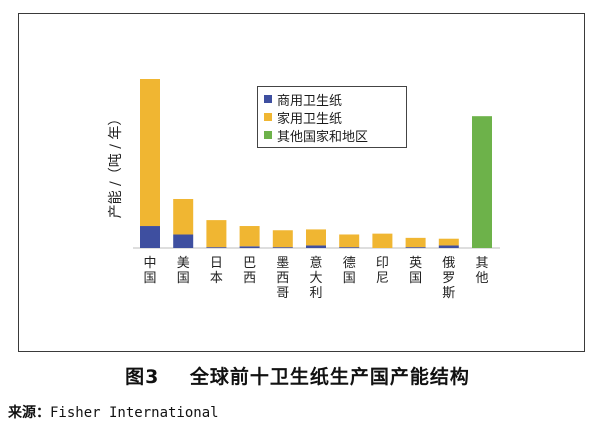 The image size is (595, 426). What do you see at coordinates (329, 377) in the screenshot?
I see `figure-title: 全球前十卫生纸生产国产能结构` at bounding box center [329, 377].